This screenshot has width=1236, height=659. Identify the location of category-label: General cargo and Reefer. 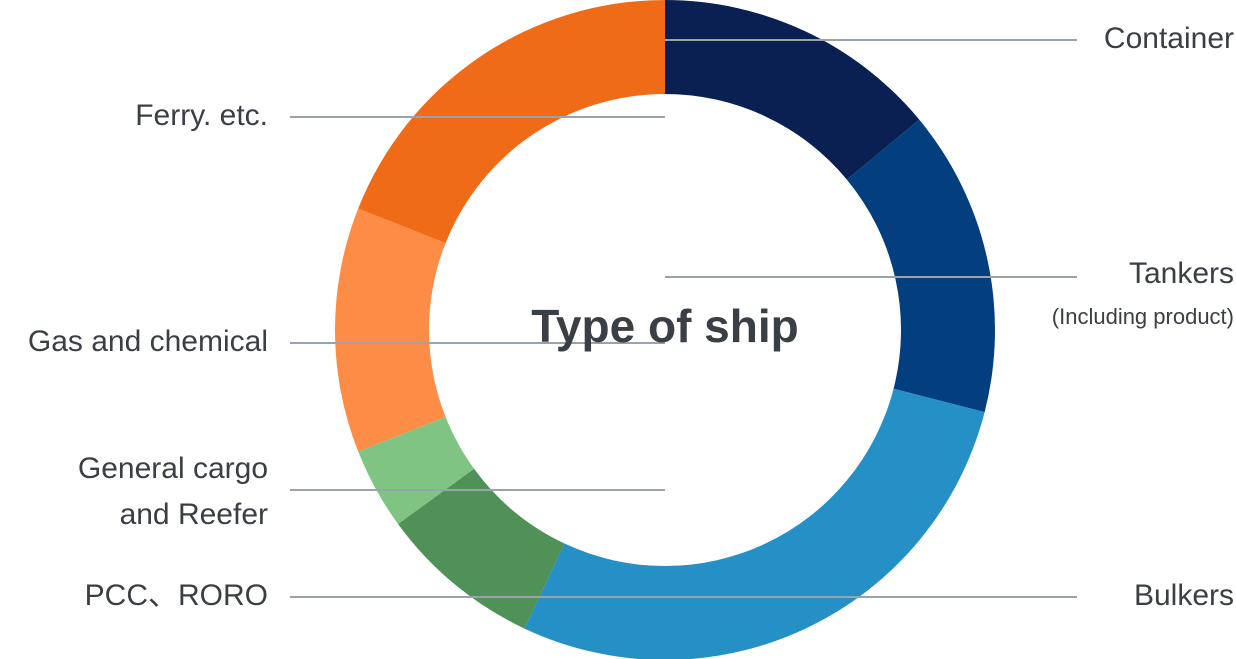
(173, 491).